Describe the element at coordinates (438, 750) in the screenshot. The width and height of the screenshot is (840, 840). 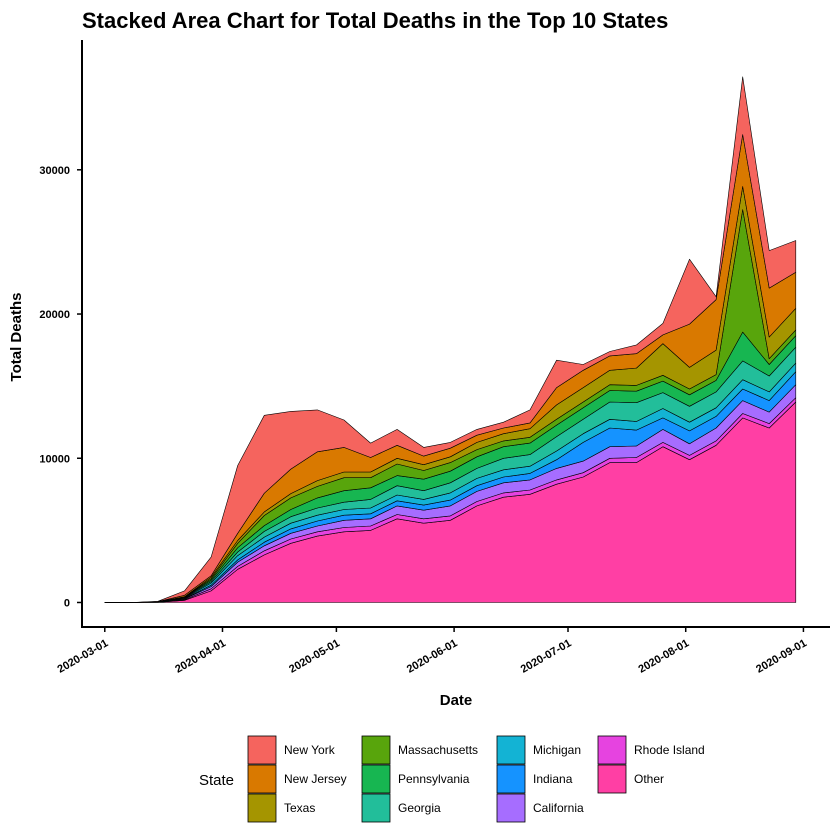
I see `legend-label: Massachusetts` at that location.